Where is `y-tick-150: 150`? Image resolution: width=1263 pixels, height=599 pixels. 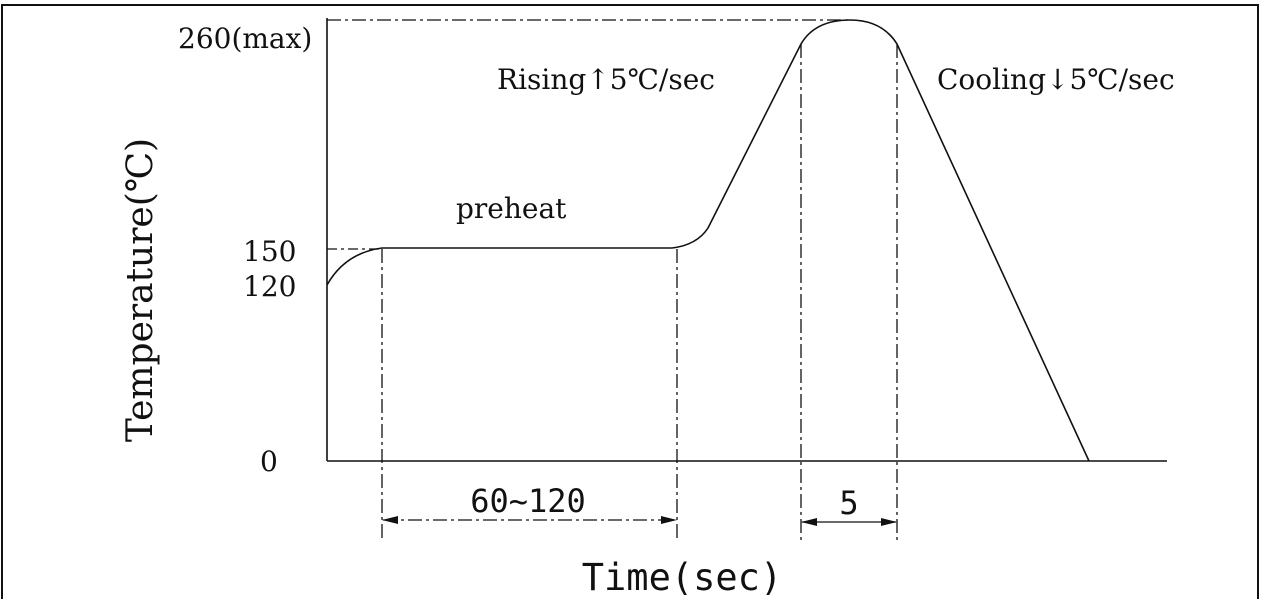
y-tick-150: 150 is located at coordinates (269, 251).